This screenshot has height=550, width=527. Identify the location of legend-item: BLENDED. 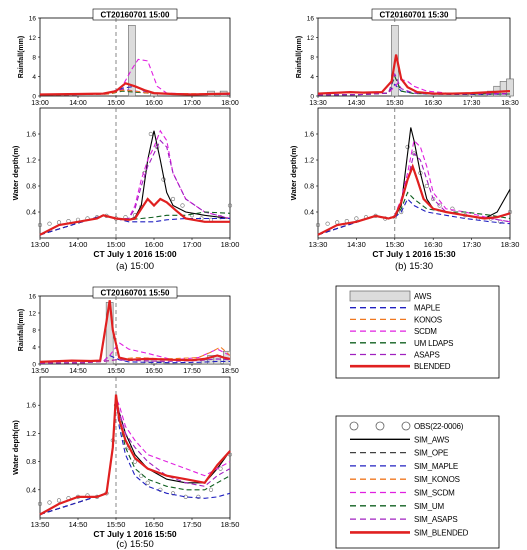
(400, 366).